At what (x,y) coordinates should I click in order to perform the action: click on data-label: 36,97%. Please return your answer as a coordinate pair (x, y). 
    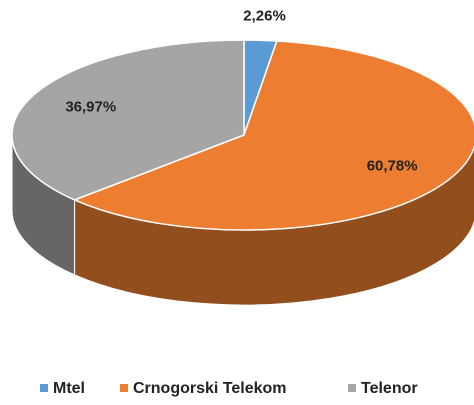
    Looking at the image, I should click on (90, 107).